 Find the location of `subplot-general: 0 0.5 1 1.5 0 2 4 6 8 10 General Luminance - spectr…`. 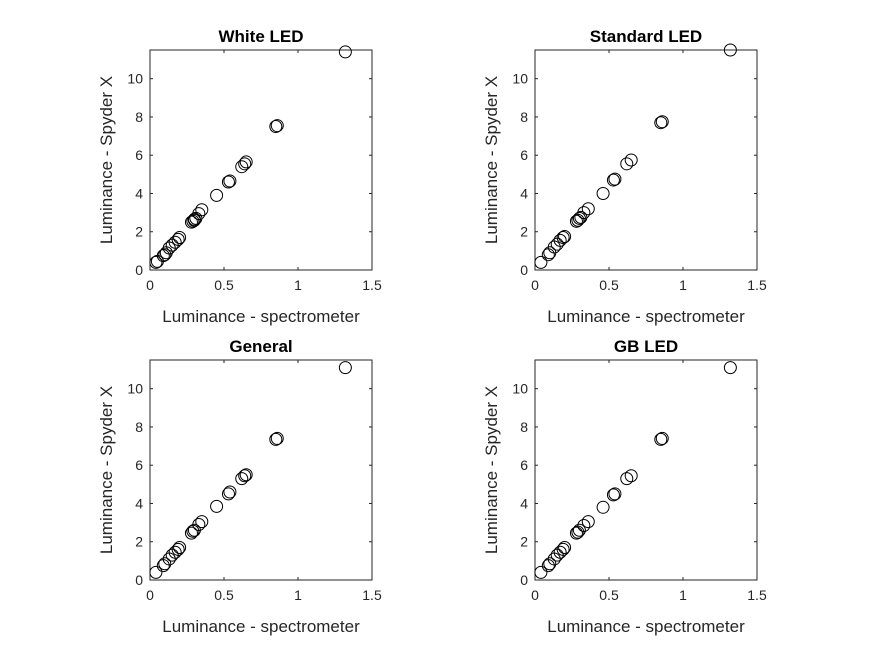

subplot-general: 0 0.5 1 1.5 0 2 4 6 8 10 General Luminance - spectr… is located at coordinates (239, 486).